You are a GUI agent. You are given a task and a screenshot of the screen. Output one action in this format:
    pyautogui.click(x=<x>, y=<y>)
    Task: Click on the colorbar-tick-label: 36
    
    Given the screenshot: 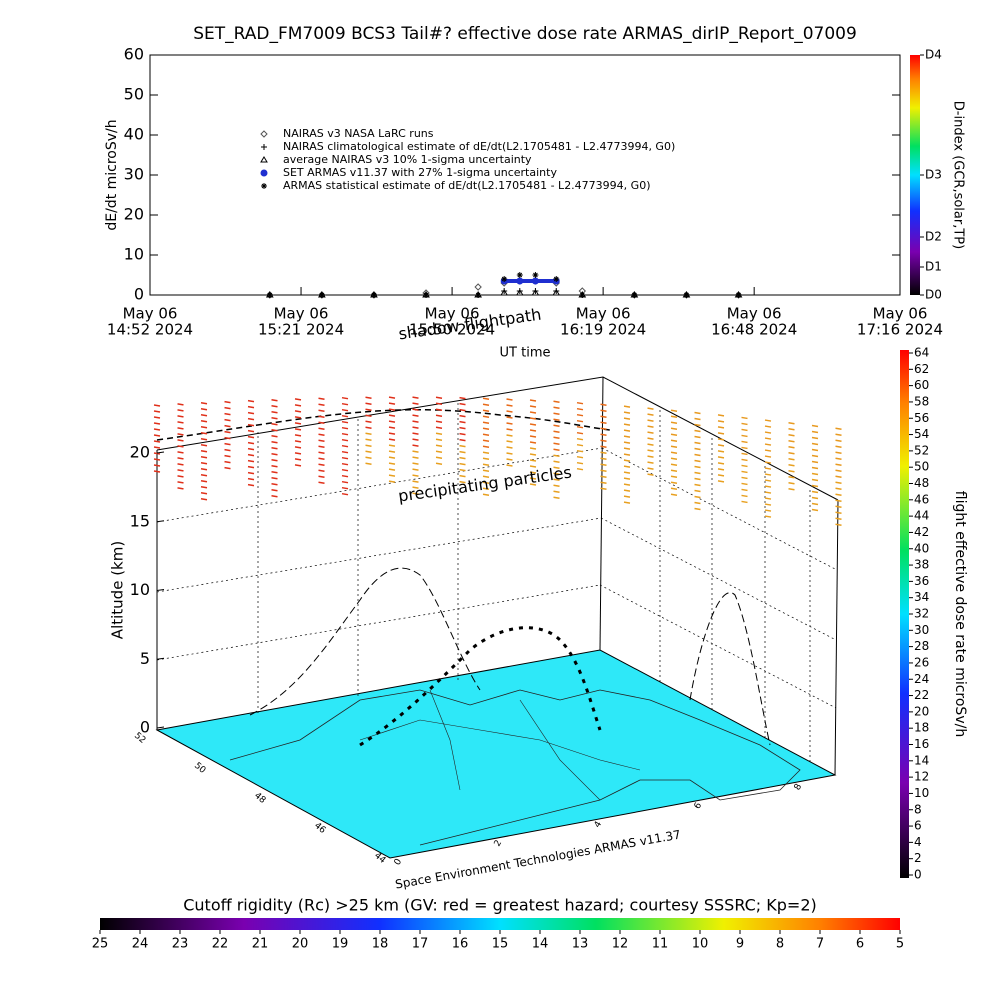 What is the action you would take?
    pyautogui.click(x=921, y=581)
    